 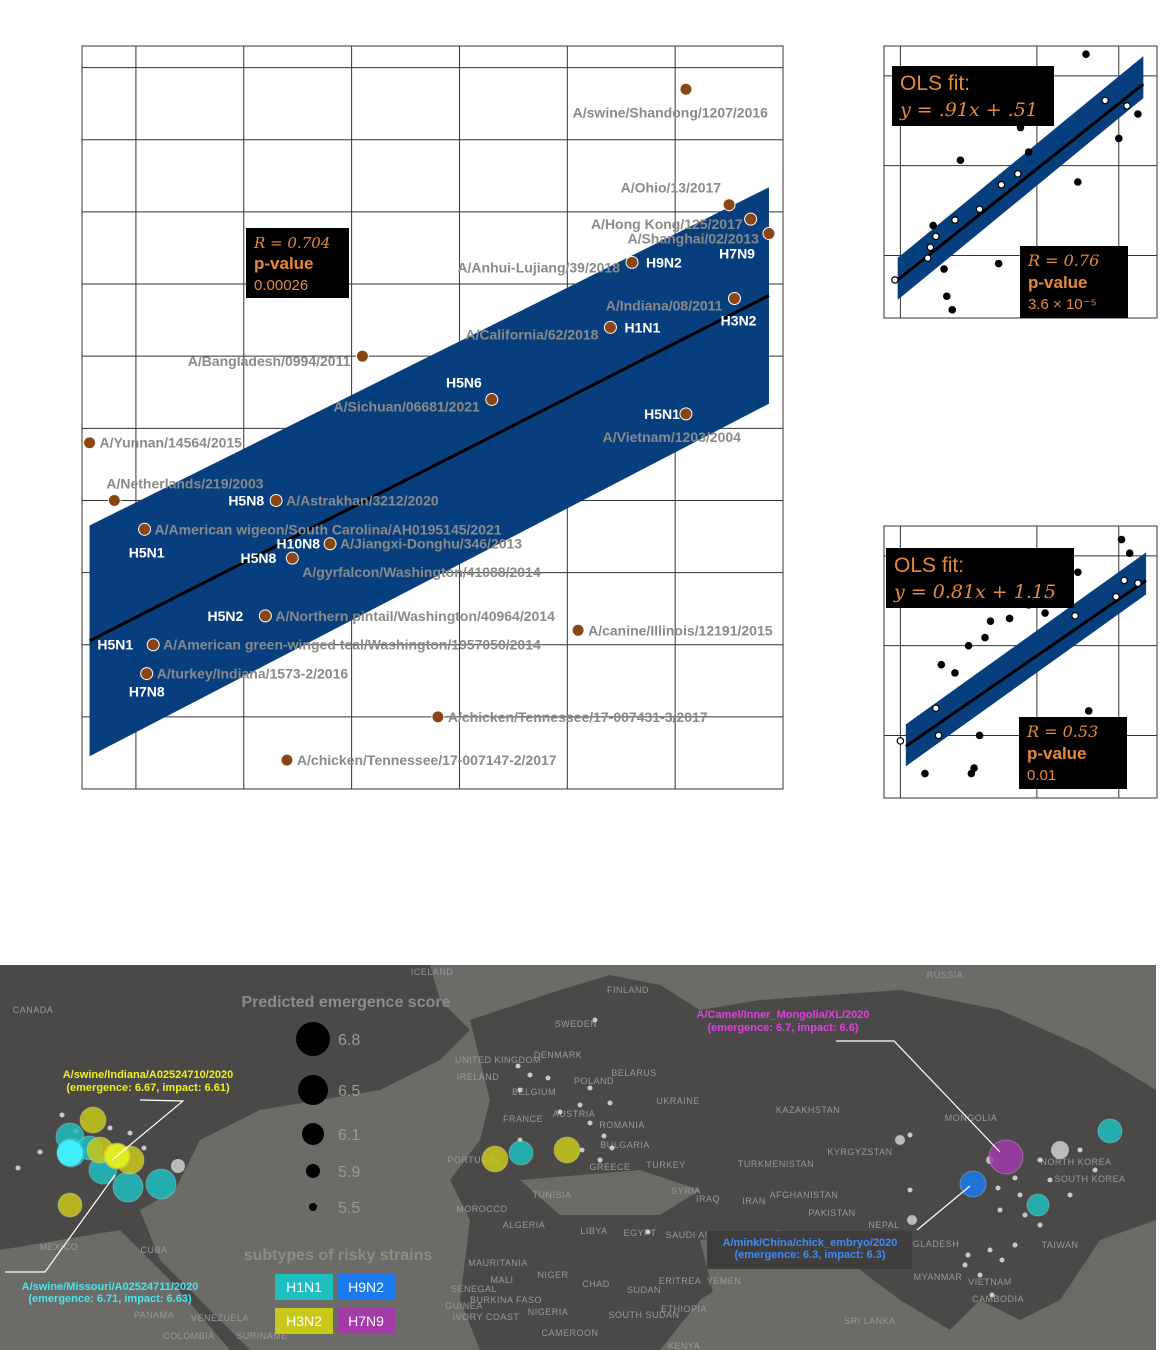 I want to click on fit-label: OLS fit:, so click(x=935, y=83).